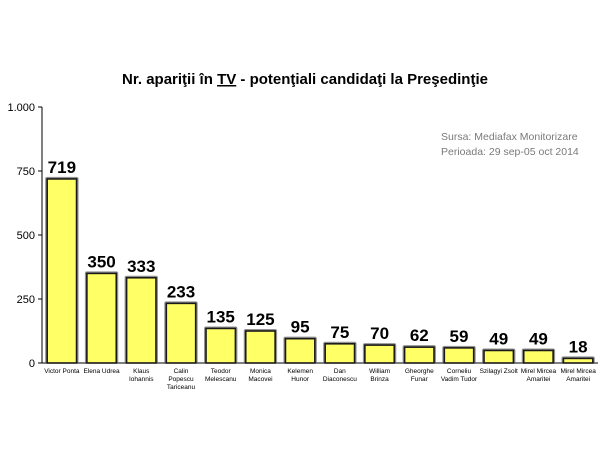 The width and height of the screenshot is (604, 454). I want to click on category-label-line: Hunor, so click(300, 379).